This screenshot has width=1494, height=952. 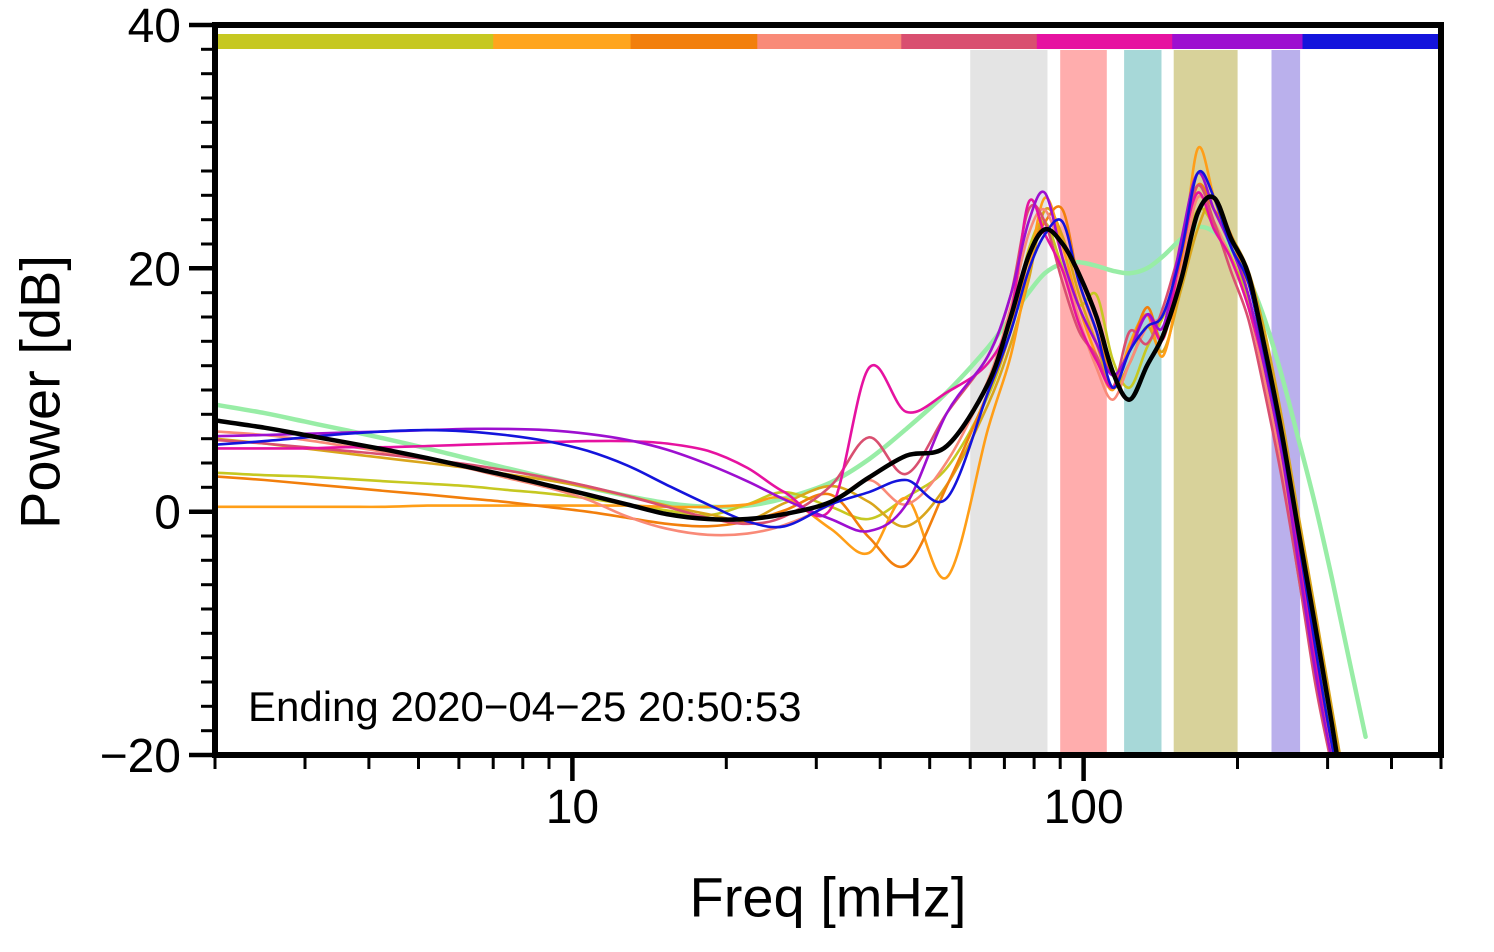 I want to click on y-axis-label: Power [dB], so click(x=40, y=392).